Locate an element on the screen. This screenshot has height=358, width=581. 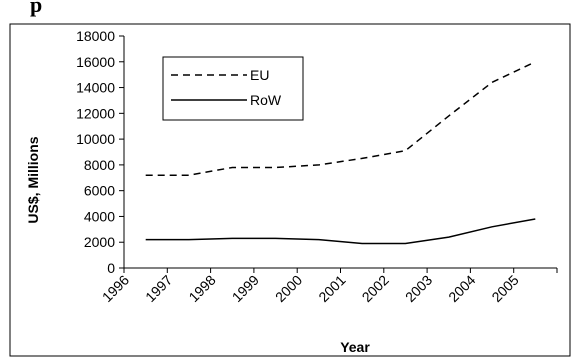
legend: EU RoW is located at coordinates (233, 88).